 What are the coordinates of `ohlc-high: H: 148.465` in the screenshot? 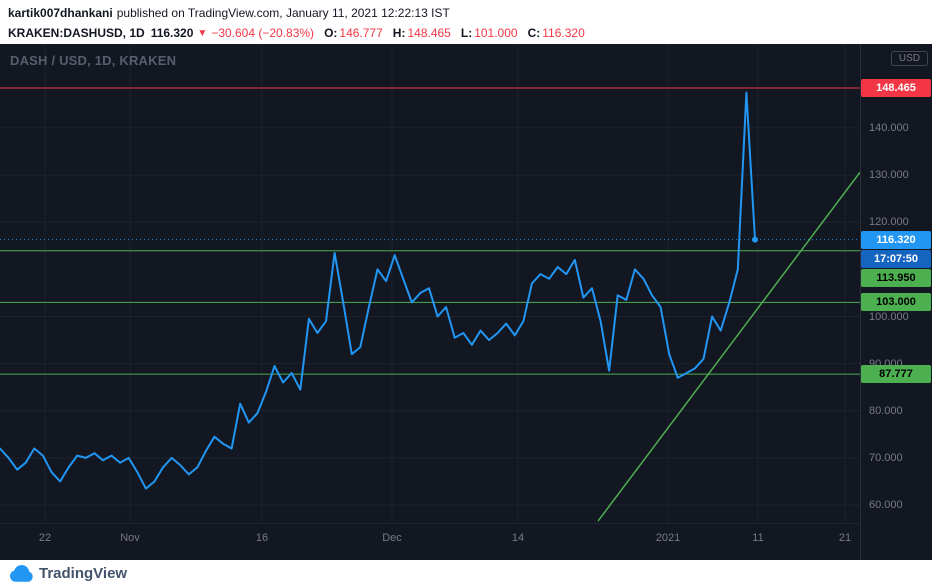 It's located at (422, 33).